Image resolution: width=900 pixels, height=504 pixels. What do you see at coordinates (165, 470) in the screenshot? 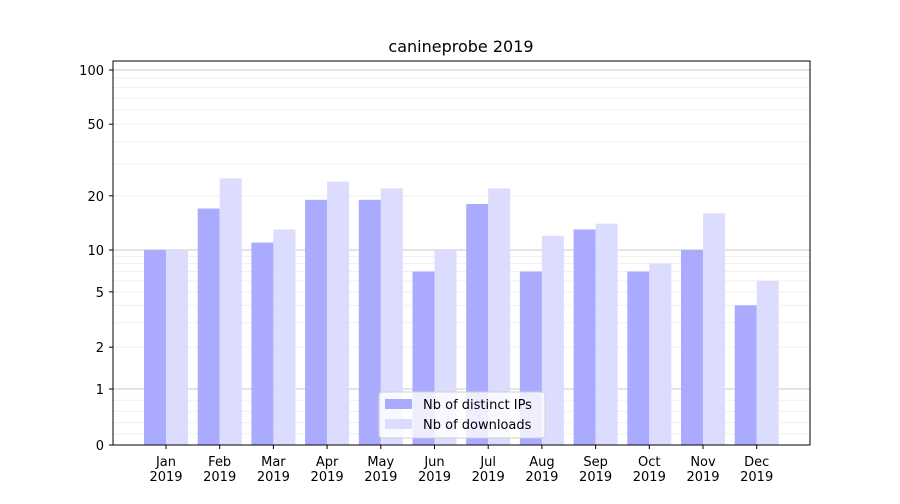
I see `x-tick-label: Jan 2019` at bounding box center [165, 470].